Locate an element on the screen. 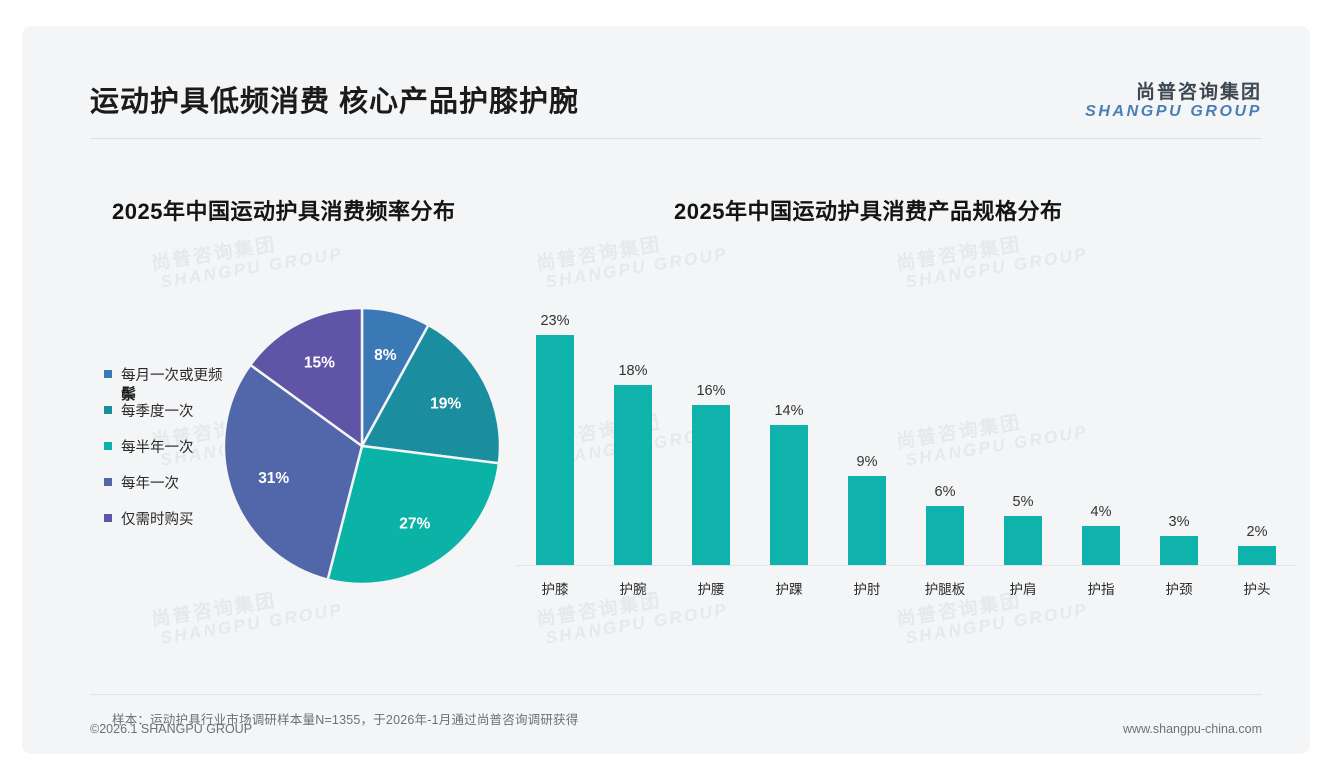 The height and width of the screenshot is (780, 1340). bar-value-label: 16% is located at coordinates (711, 391).